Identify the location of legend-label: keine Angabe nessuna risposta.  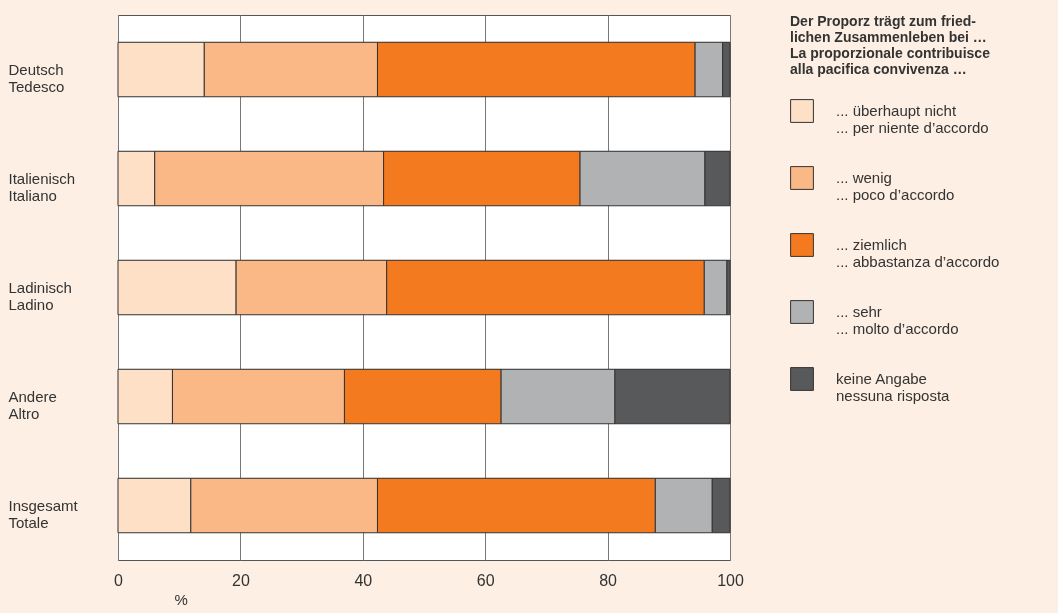
(893, 387).